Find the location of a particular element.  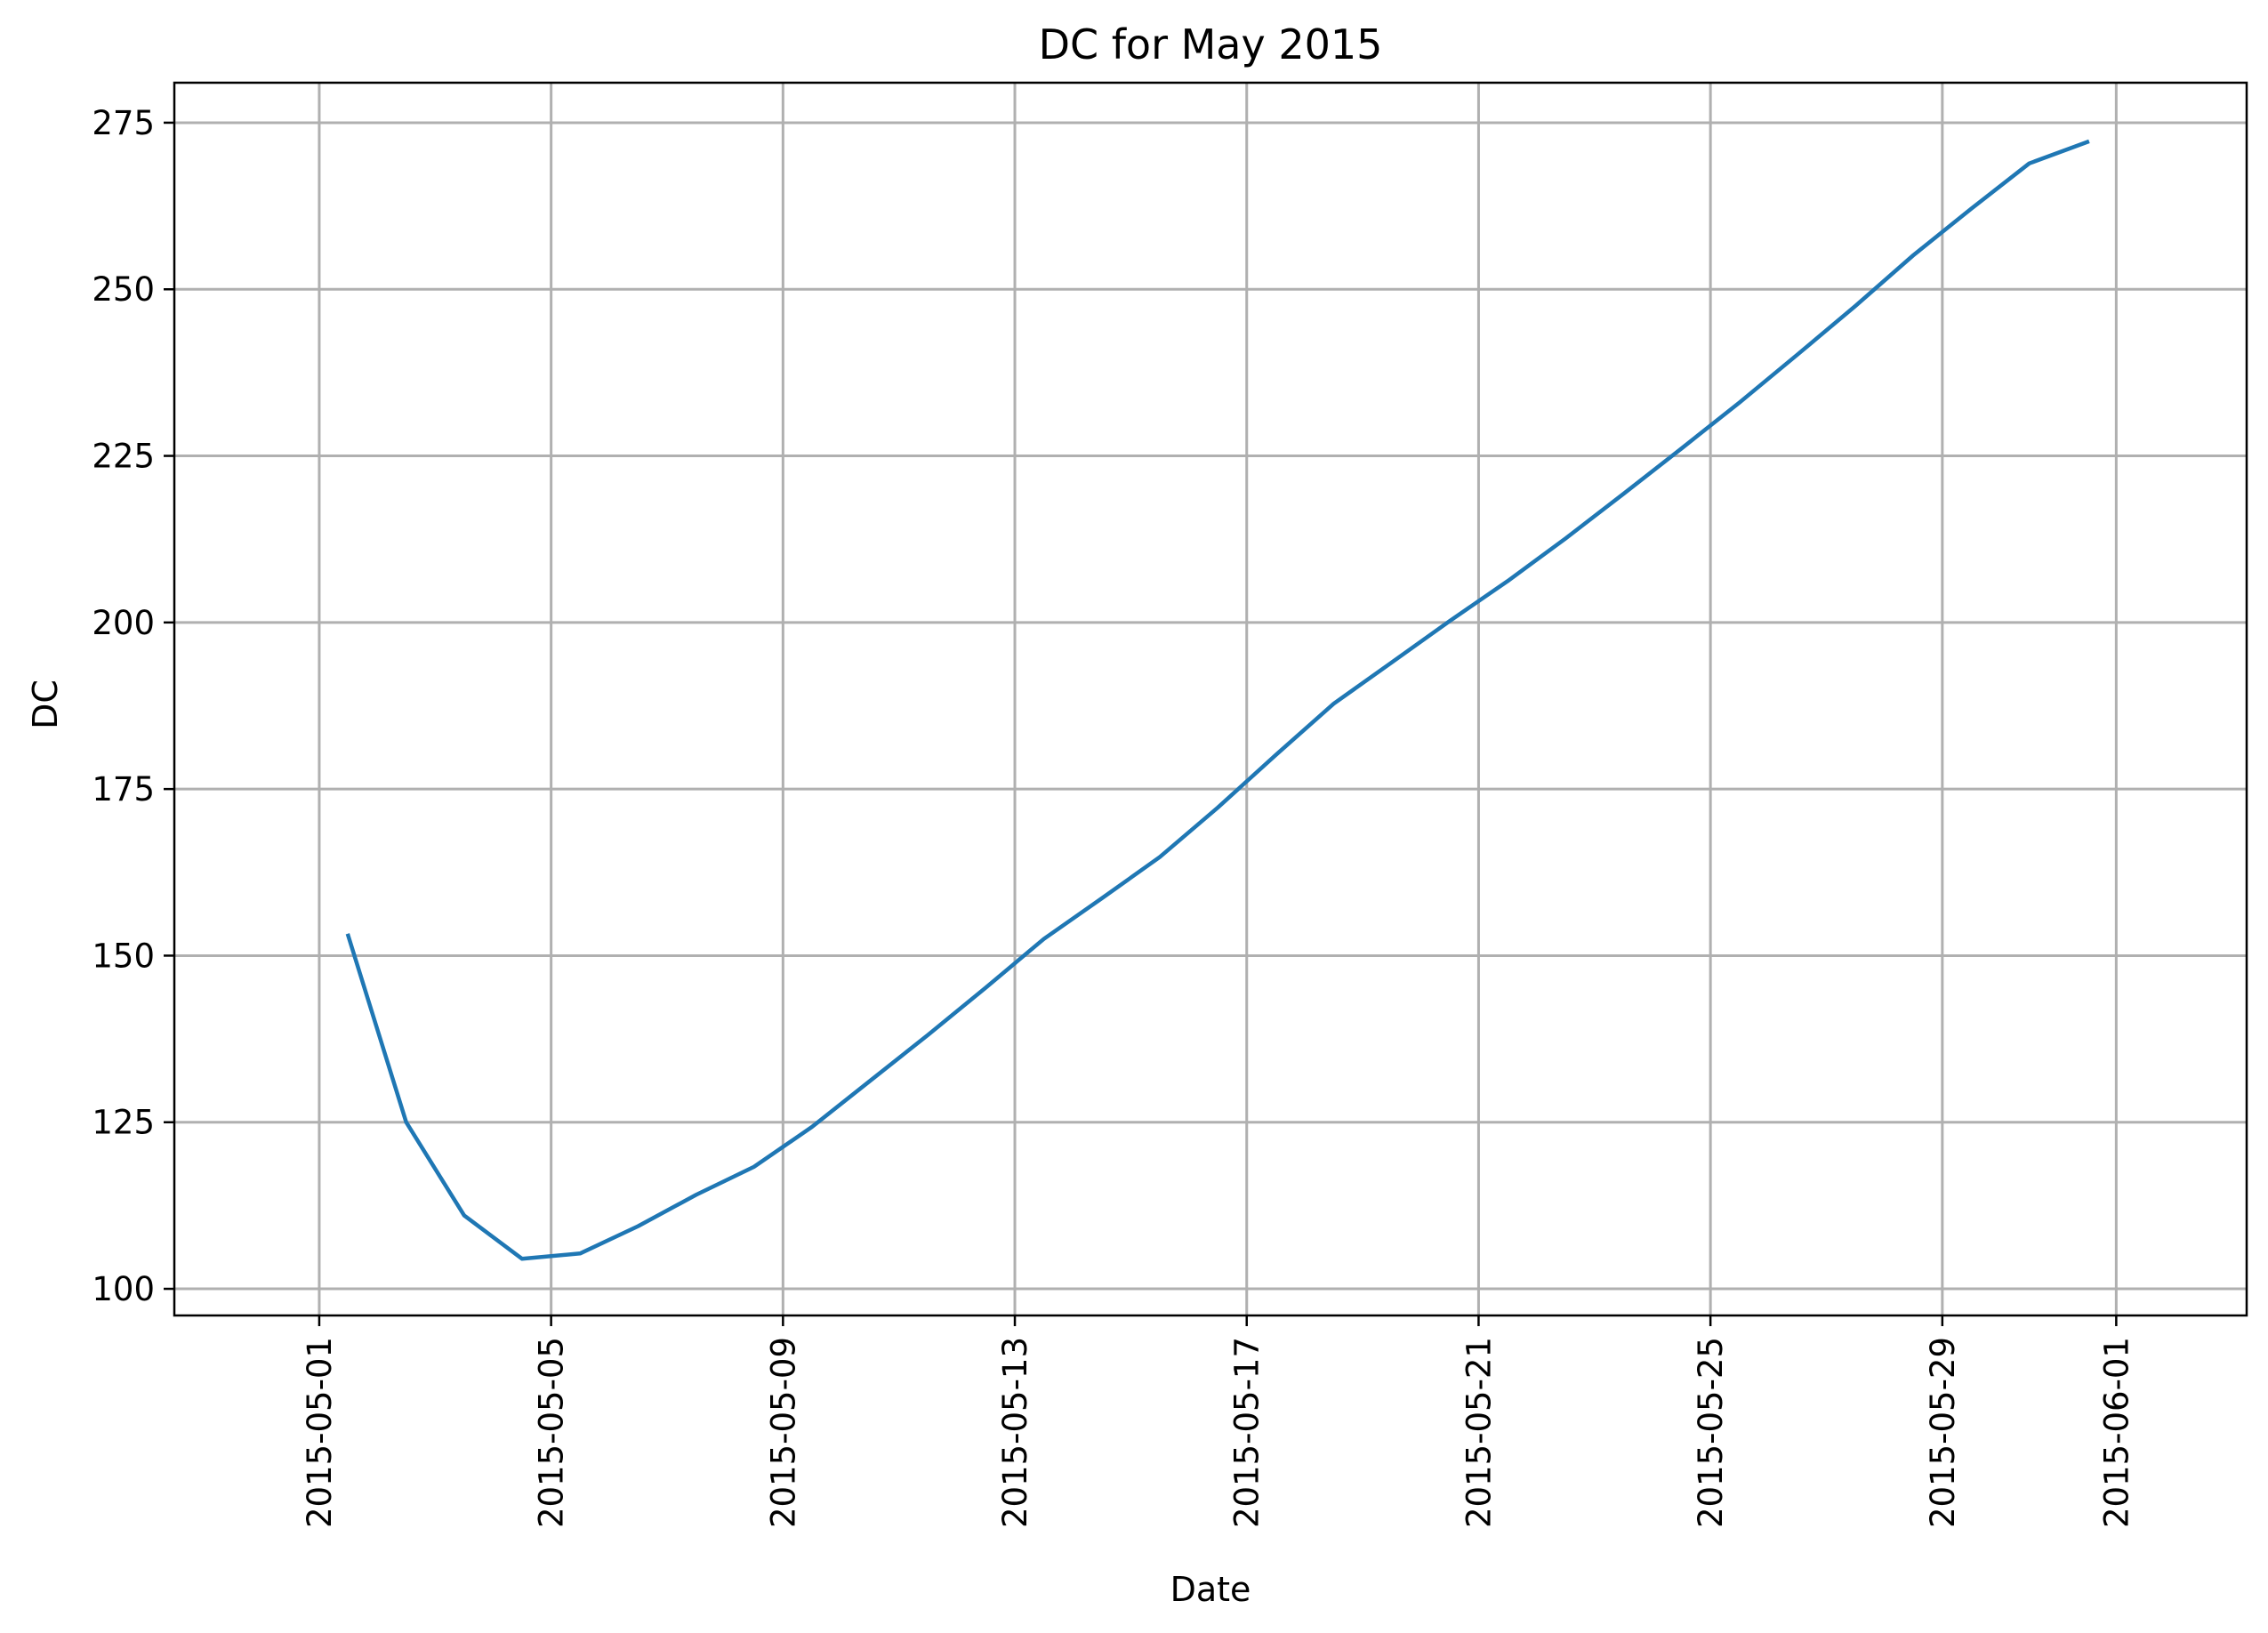

x-tick-label: 2015-06-01 is located at coordinates (2116, 1432).